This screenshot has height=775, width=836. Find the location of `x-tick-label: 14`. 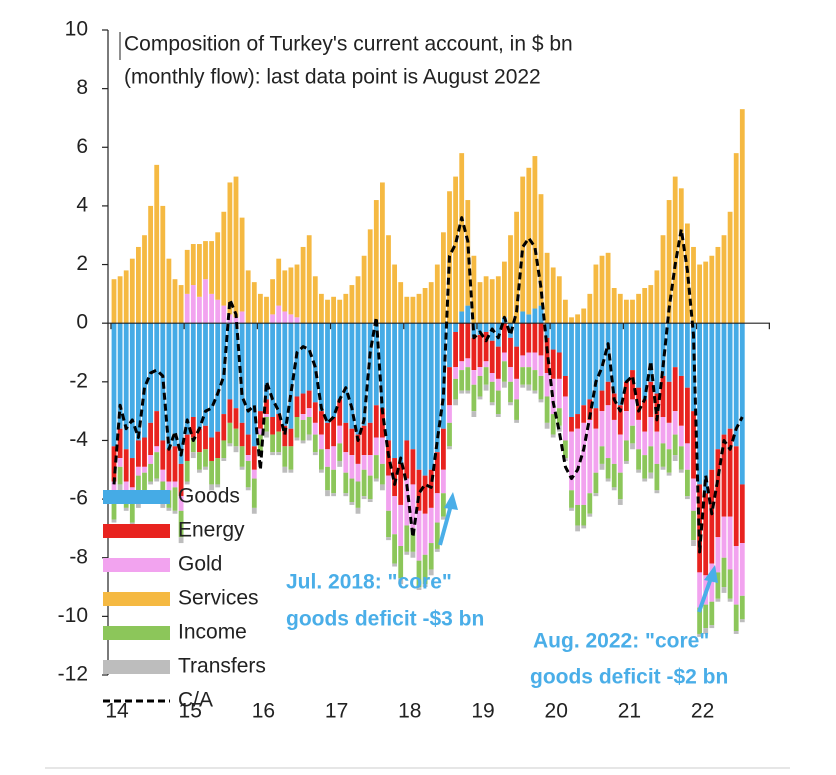

x-tick-label: 14 is located at coordinates (117, 711).